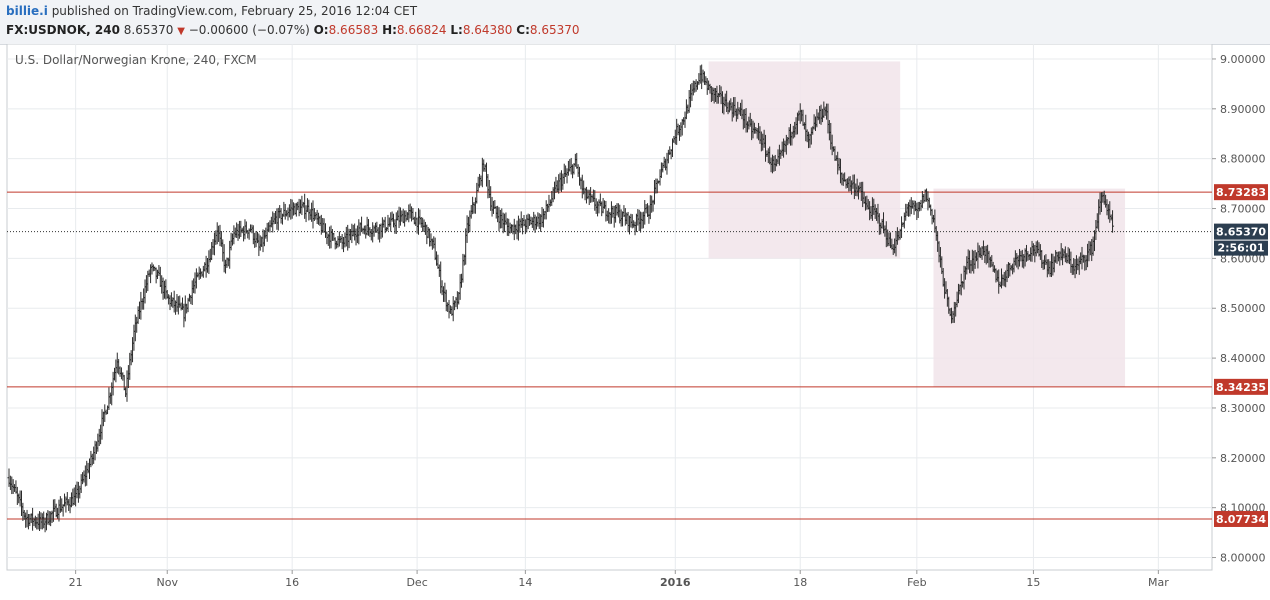 The image size is (1270, 600). I want to click on y-tick-label: 8.40000, so click(1243, 358).